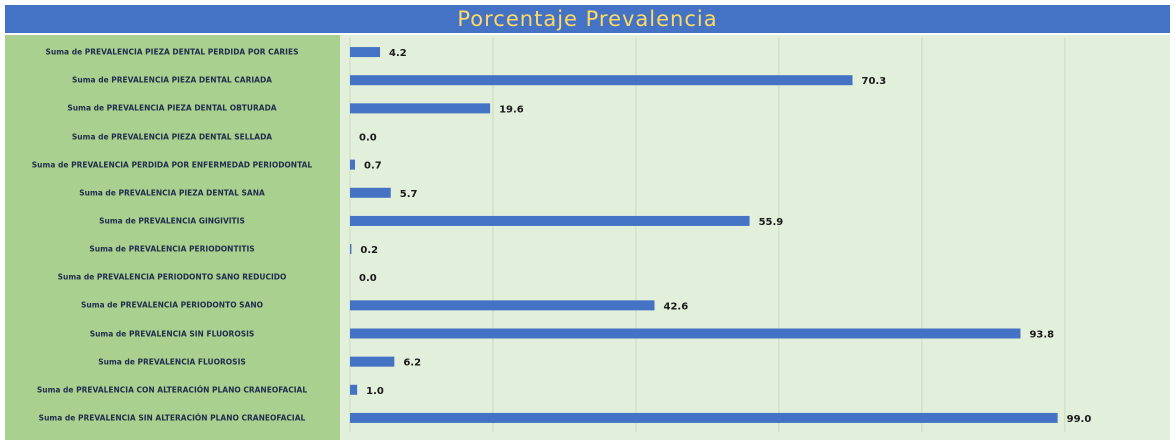 This screenshot has height=445, width=1175. What do you see at coordinates (1041, 335) in the screenshot?
I see `value-label: 93.8` at bounding box center [1041, 335].